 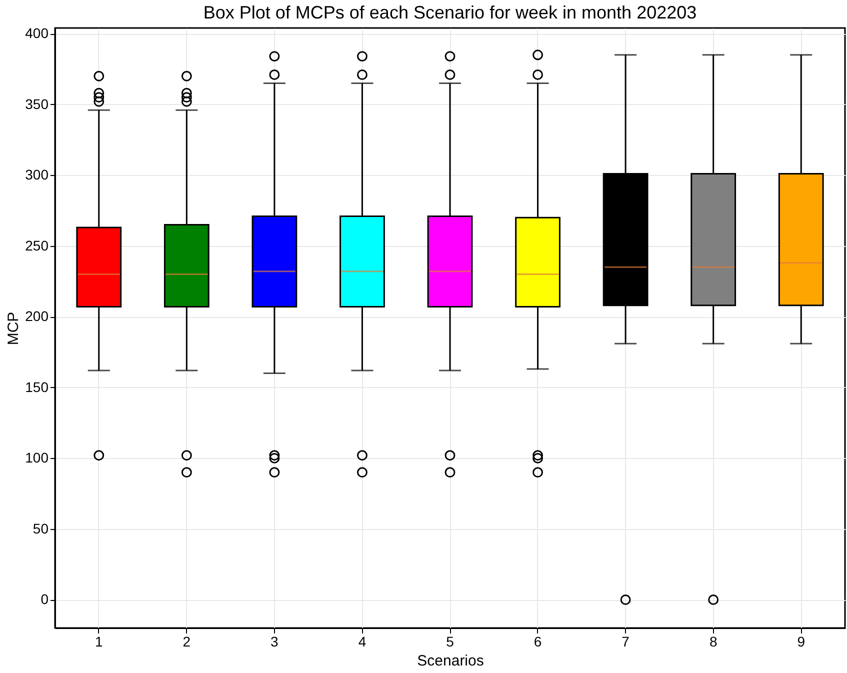 I want to click on x-axis-title: Scenarios, so click(x=450, y=661).